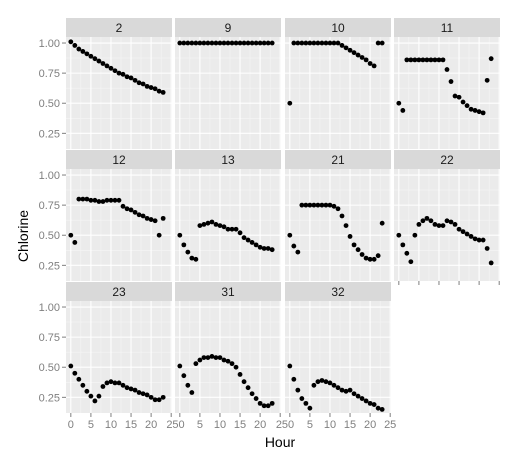  What do you see at coordinates (338, 215) in the screenshot?
I see `facet-panel-21: 21` at bounding box center [338, 215].